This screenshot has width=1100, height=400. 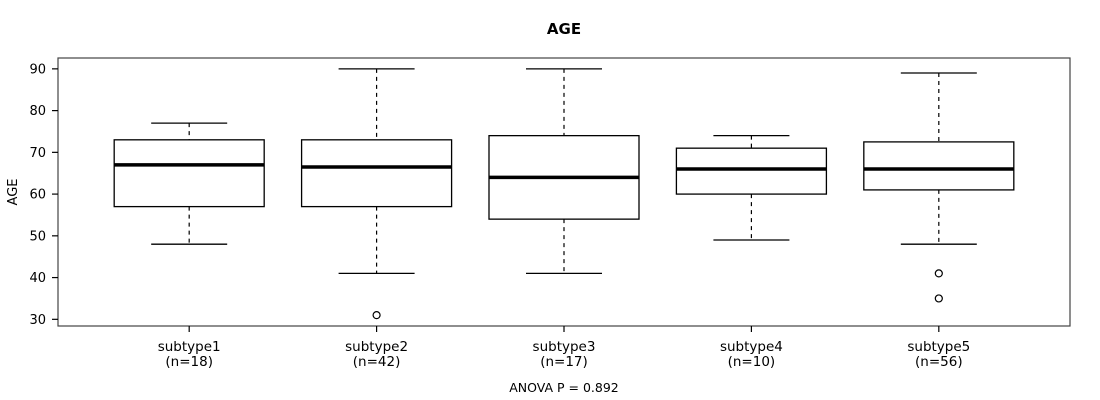 I want to click on boxplot-group-subtype2: subtype2(n=42), so click(x=376, y=219).